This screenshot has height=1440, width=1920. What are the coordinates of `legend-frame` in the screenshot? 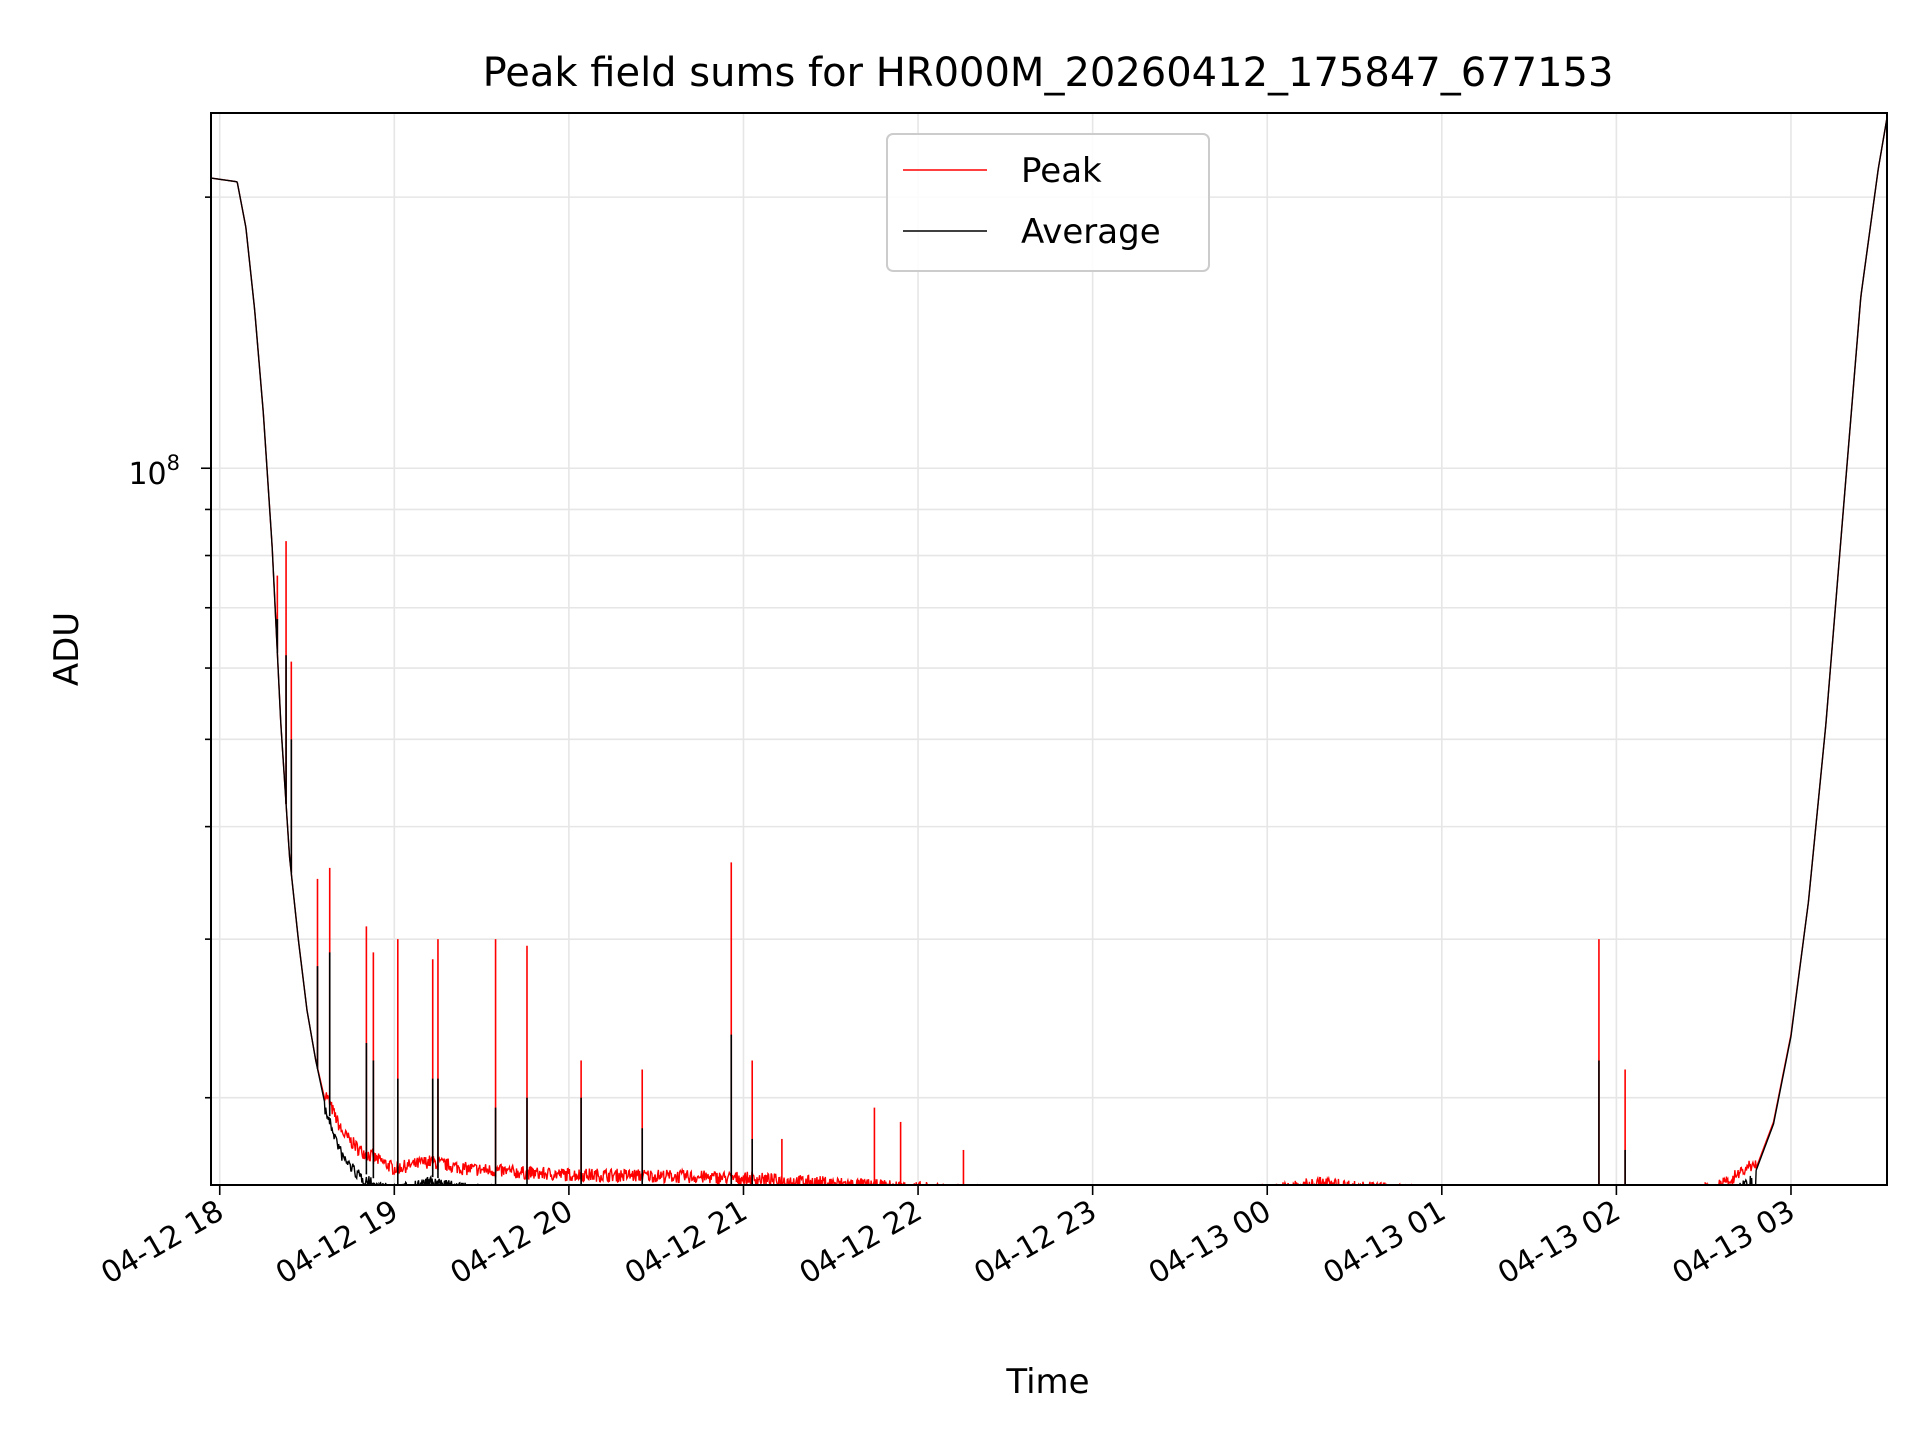 It's located at (1048, 202).